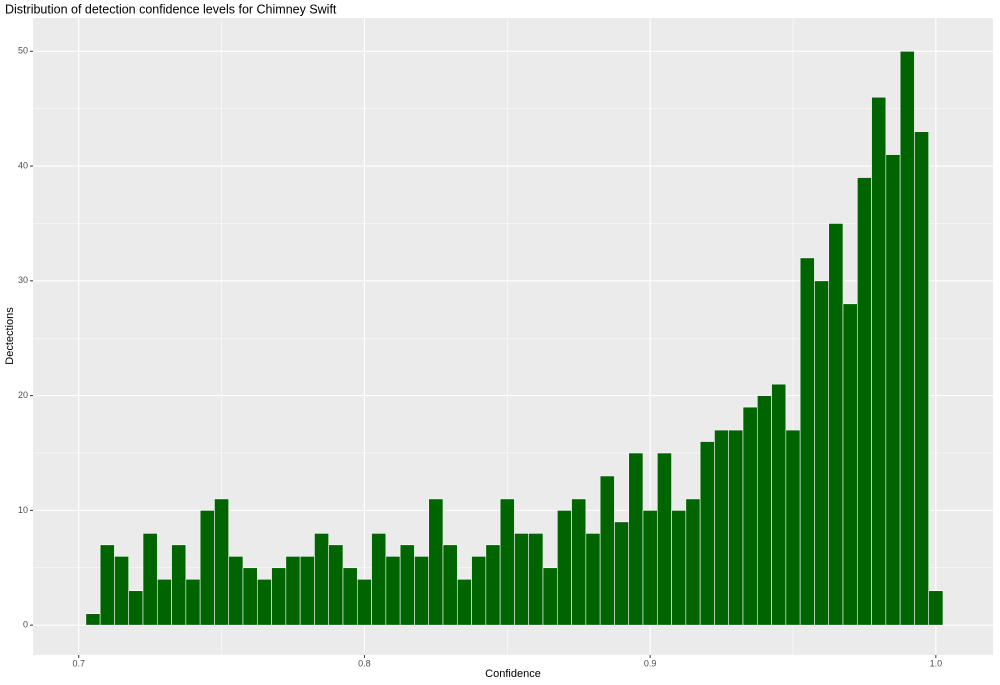  What do you see at coordinates (25, 625) in the screenshot?
I see `y-tick-label: 0` at bounding box center [25, 625].